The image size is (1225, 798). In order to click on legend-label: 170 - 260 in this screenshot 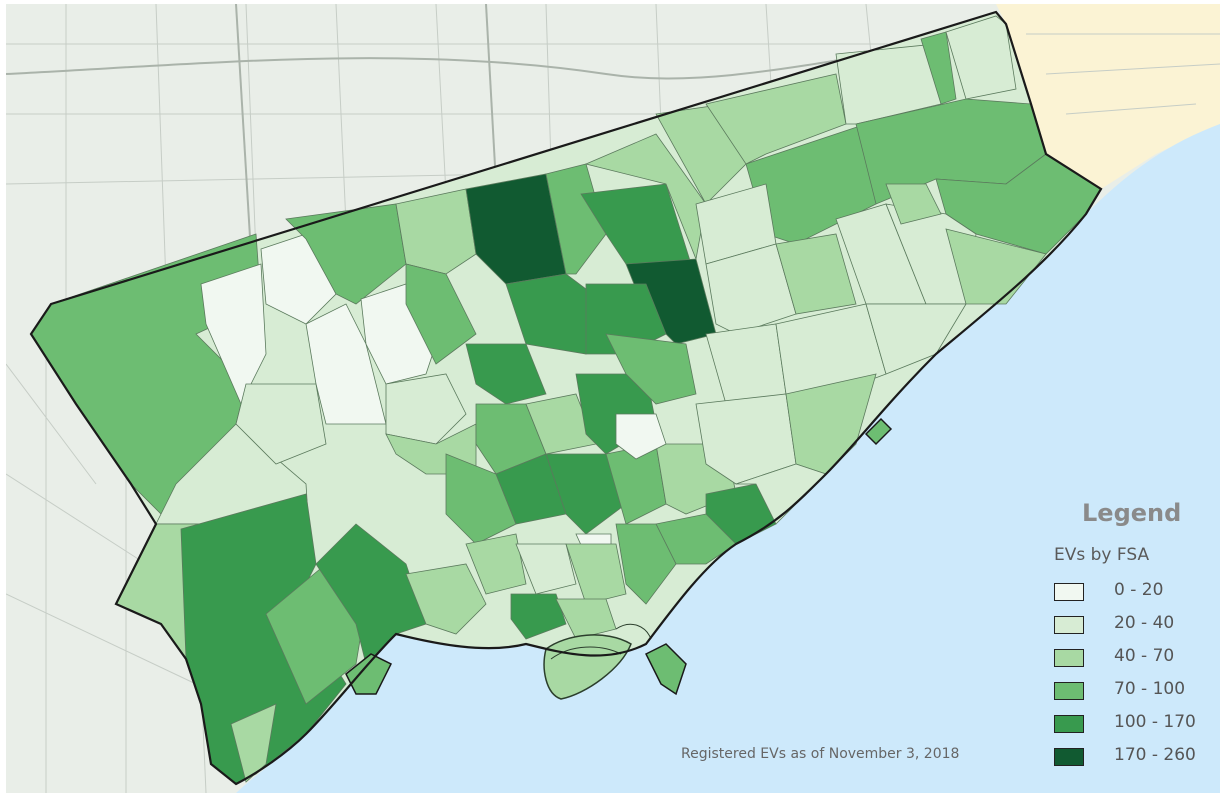, I will do `click(1155, 755)`.